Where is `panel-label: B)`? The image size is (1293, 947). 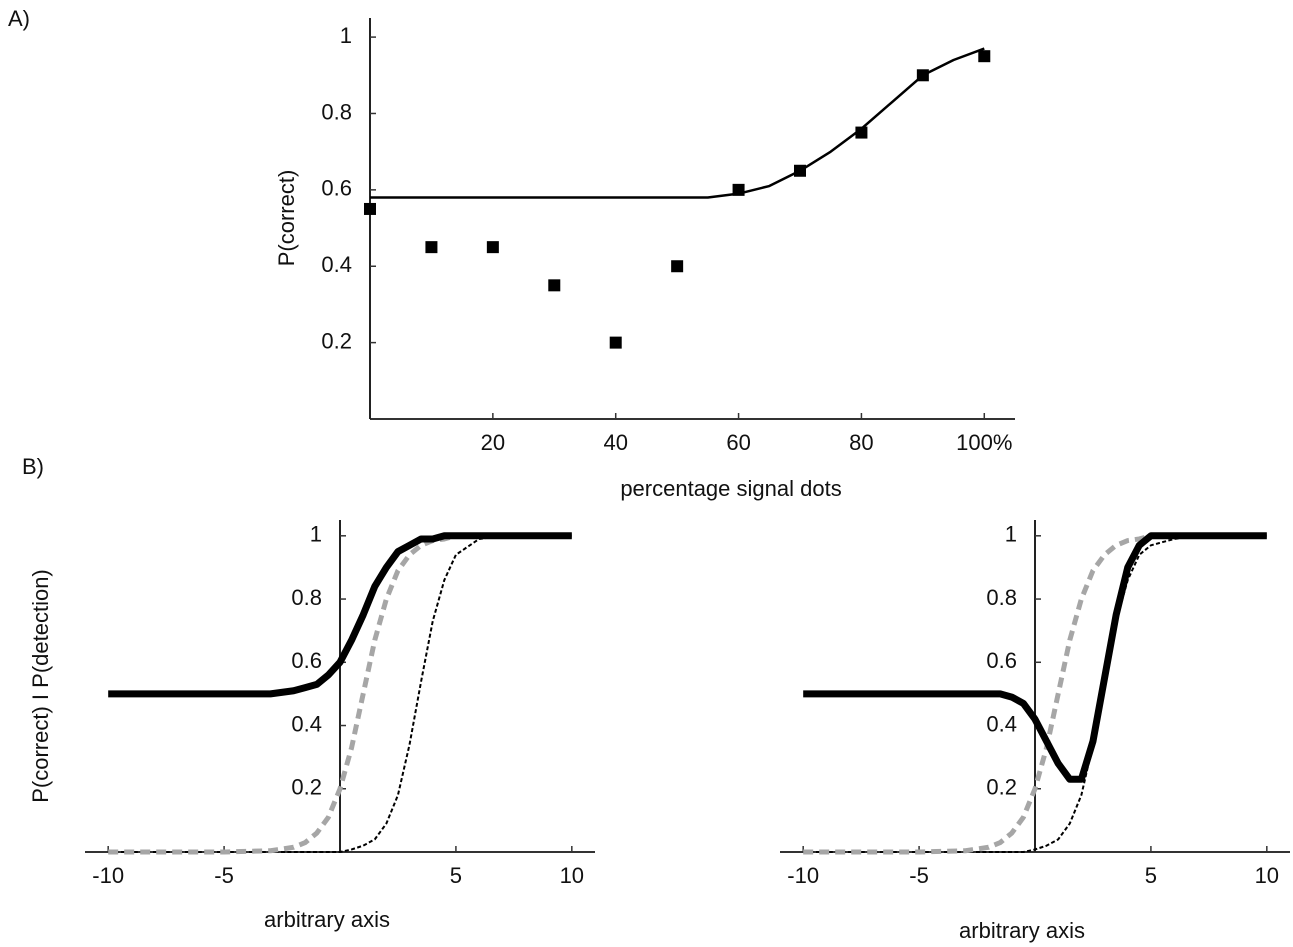 panel-label: B) is located at coordinates (33, 466).